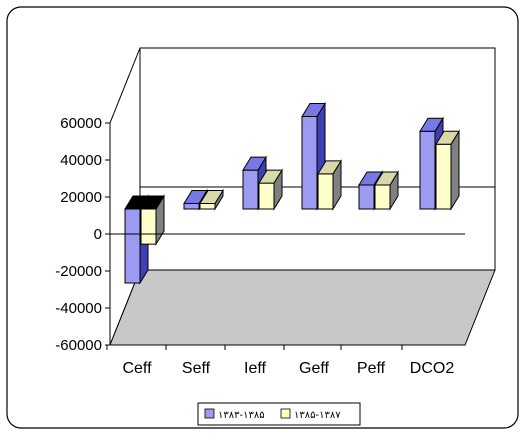 The height and width of the screenshot is (435, 525). What do you see at coordinates (137, 368) in the screenshot?
I see `x-category-label: Ceff` at bounding box center [137, 368].